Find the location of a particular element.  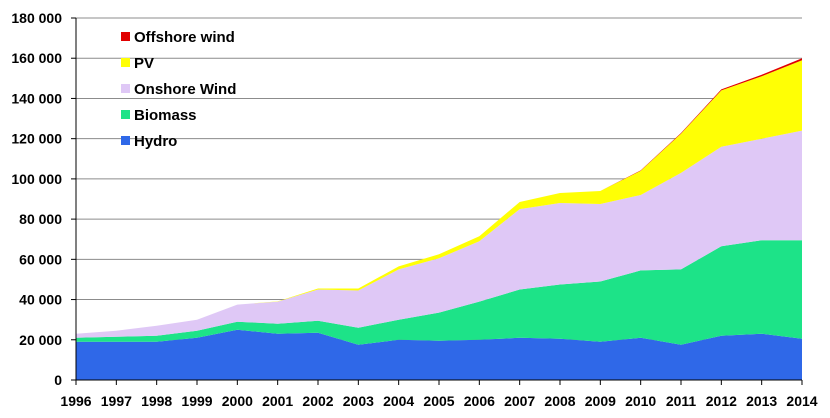

y-tick-label: 140 000 is located at coordinates (36, 98).